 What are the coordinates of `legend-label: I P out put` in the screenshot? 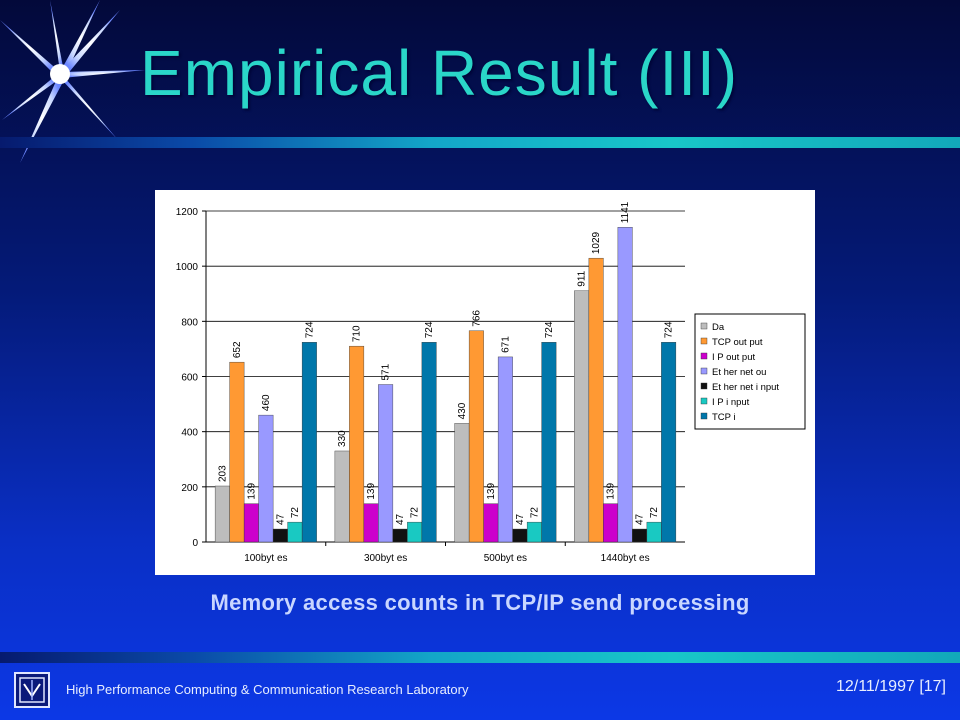 It's located at (733, 357).